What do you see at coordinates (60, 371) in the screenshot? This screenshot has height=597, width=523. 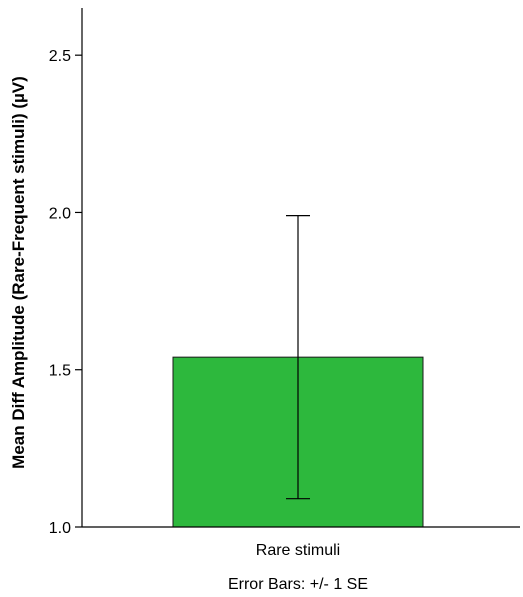 I see `y-tick-label: 1.5` at bounding box center [60, 371].